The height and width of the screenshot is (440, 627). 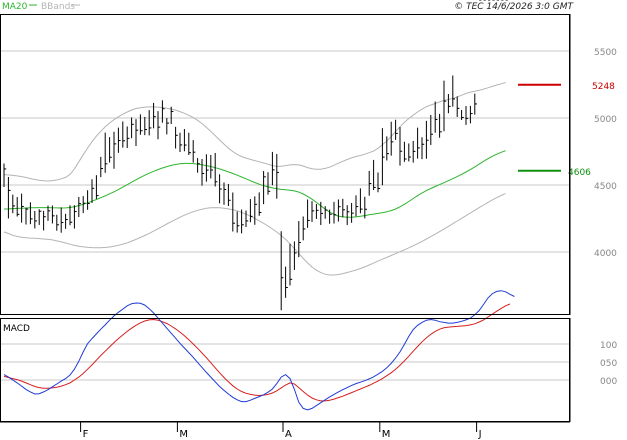 I want to click on price-tick-label: 5000, so click(x=605, y=120).